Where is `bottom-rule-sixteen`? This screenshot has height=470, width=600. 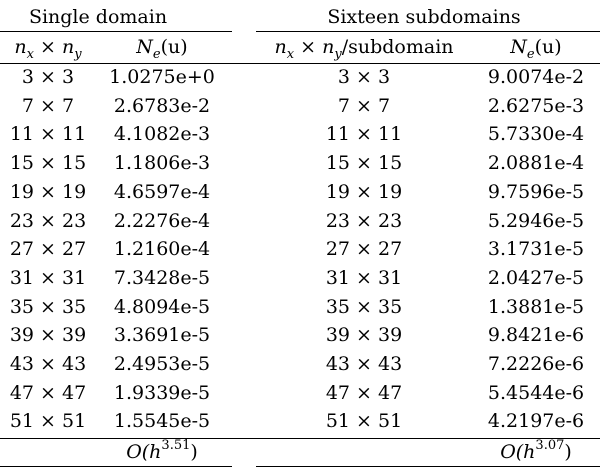
bottom-rule-sixteen is located at coordinates (428, 466).